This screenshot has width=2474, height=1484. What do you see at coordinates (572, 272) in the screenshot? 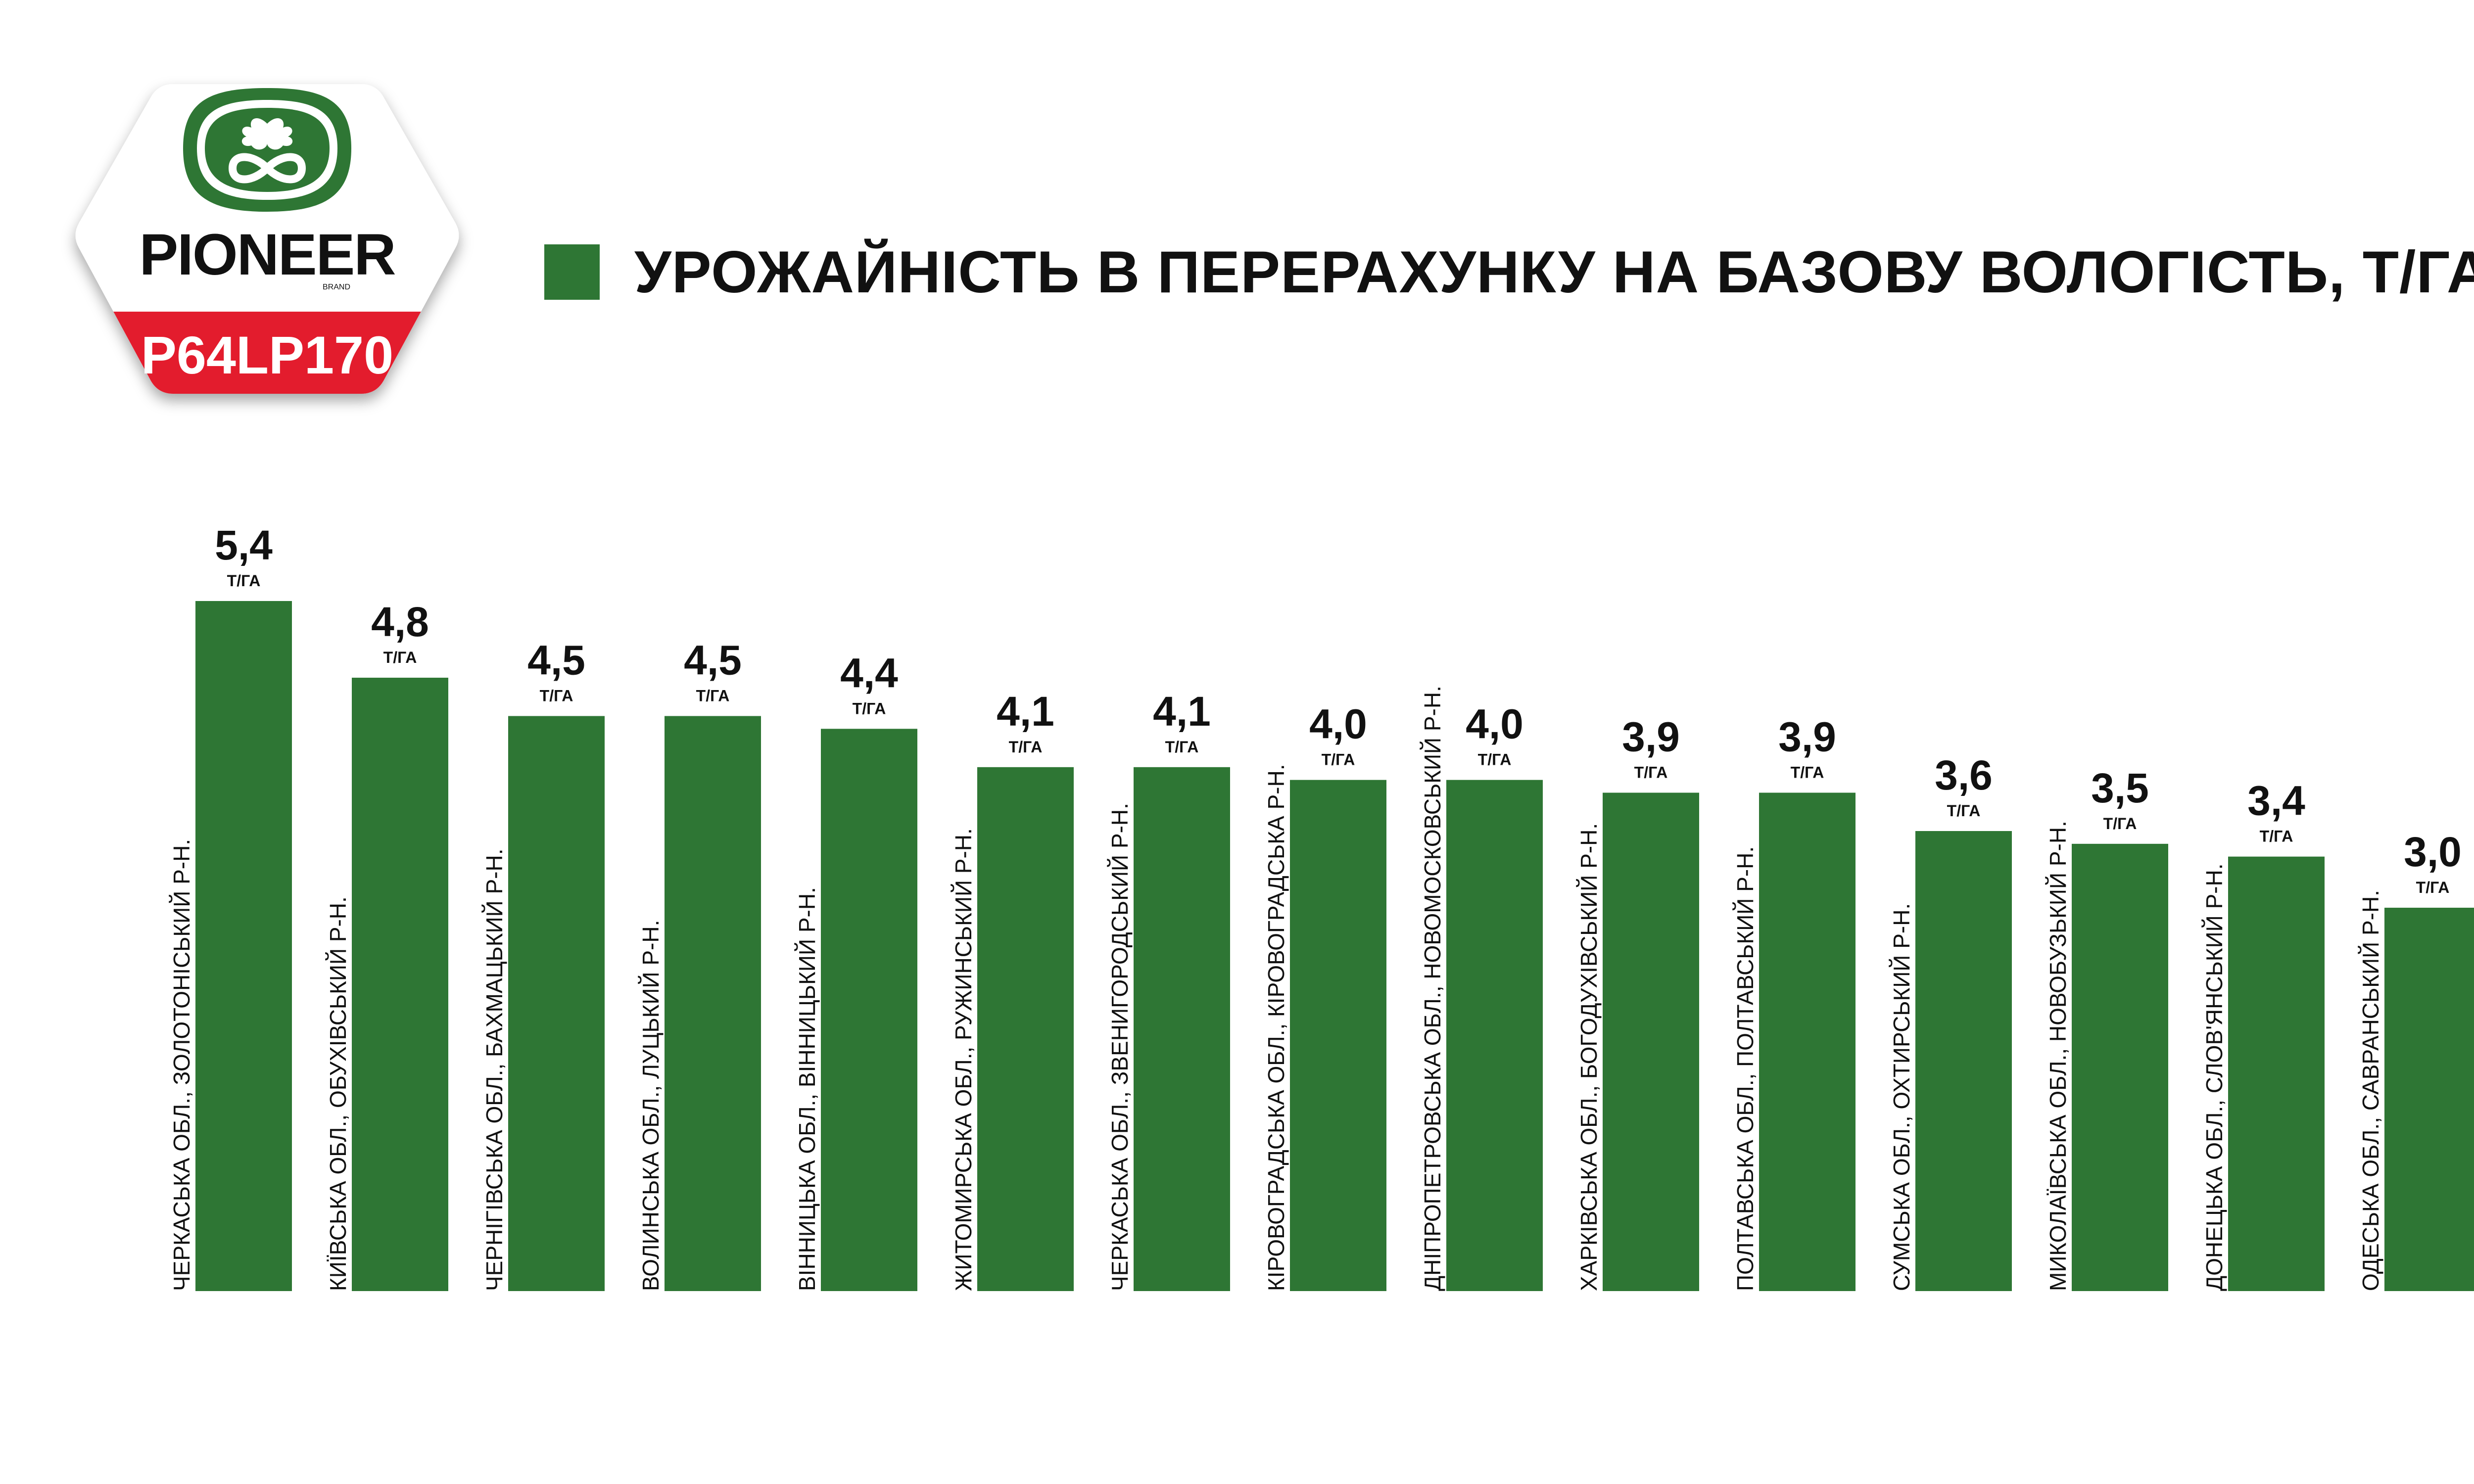
I see `legend-swatch` at bounding box center [572, 272].